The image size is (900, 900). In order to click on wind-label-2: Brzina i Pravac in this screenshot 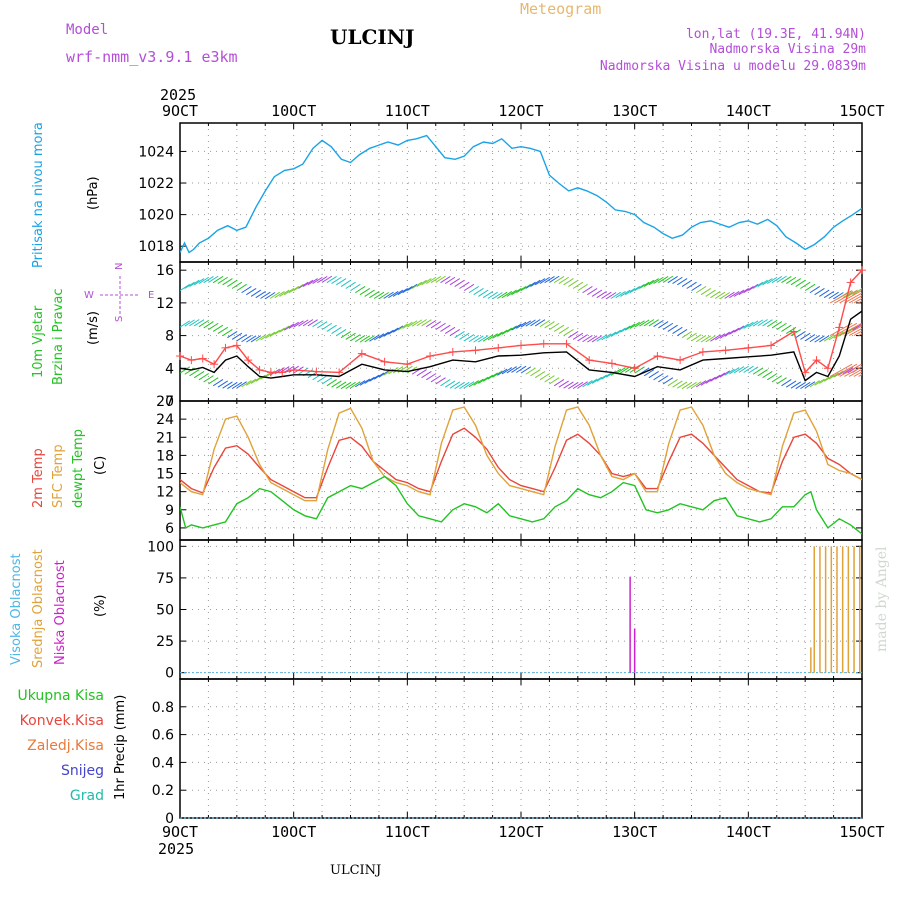, I will do `click(58, 336)`.